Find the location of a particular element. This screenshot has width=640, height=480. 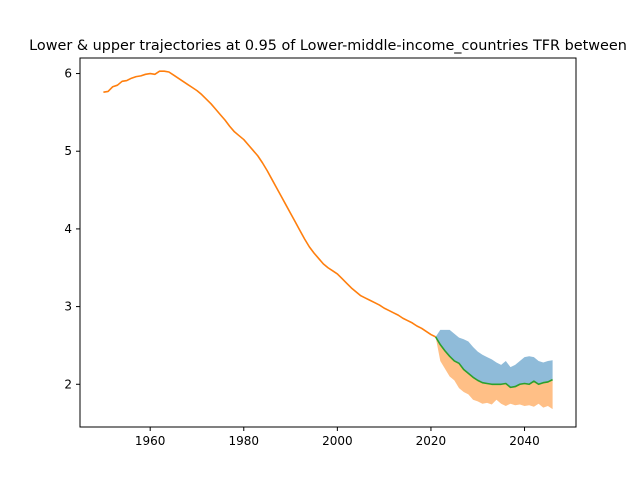

y-tick-label: 3 is located at coordinates (68, 307).